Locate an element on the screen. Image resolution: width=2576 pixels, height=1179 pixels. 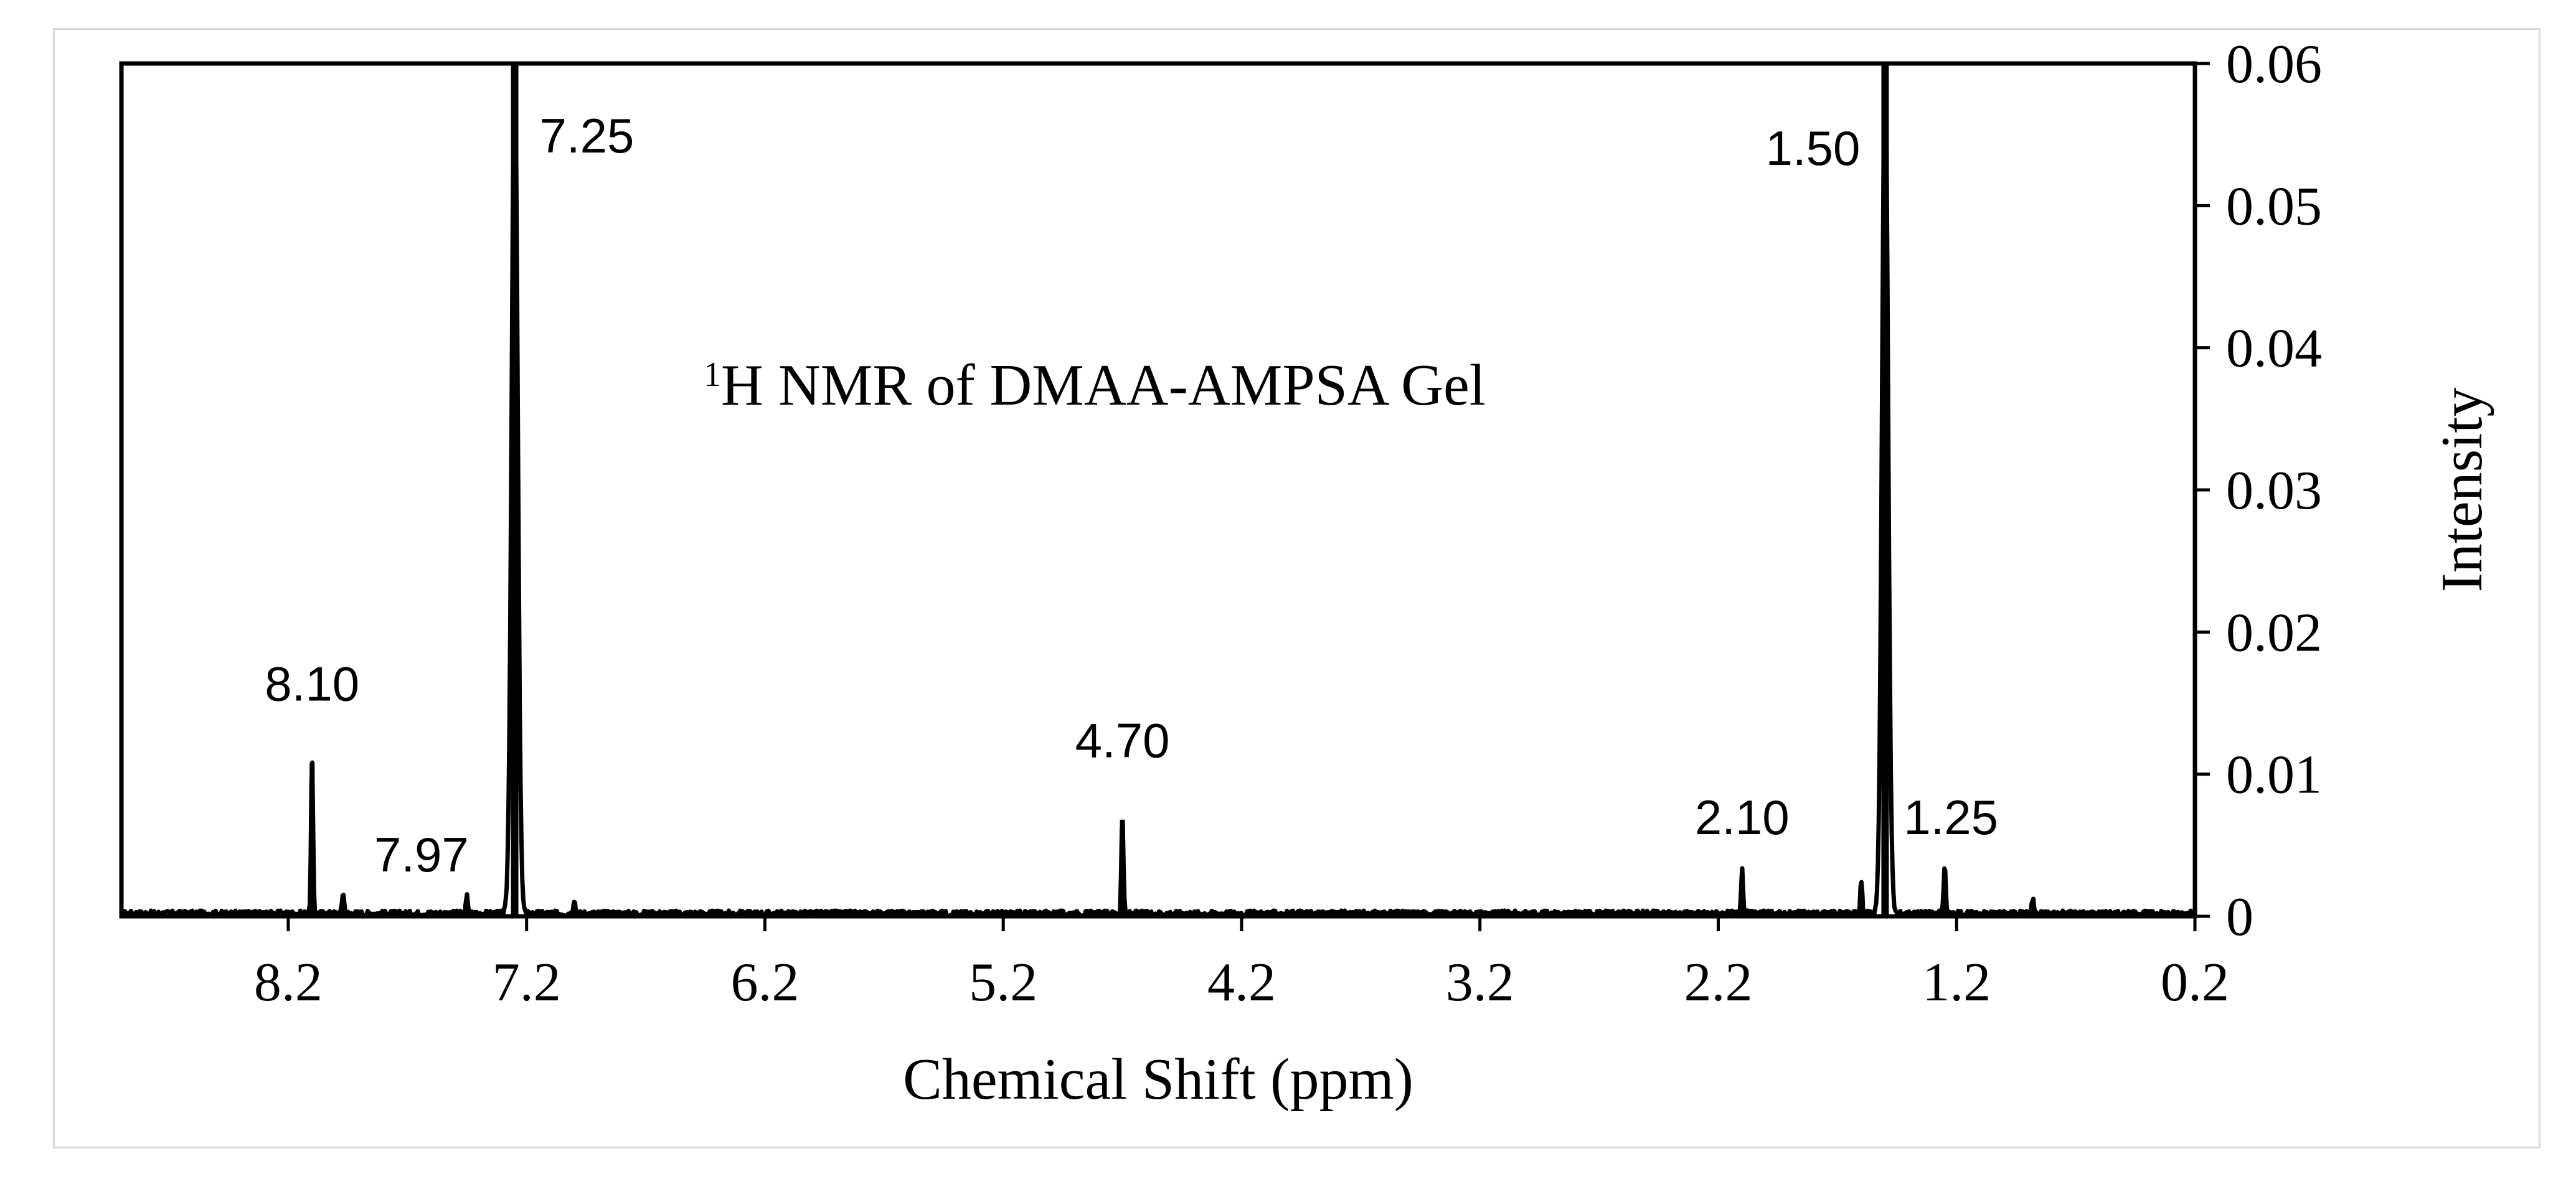
peak-label: 7.25 is located at coordinates (587, 135).